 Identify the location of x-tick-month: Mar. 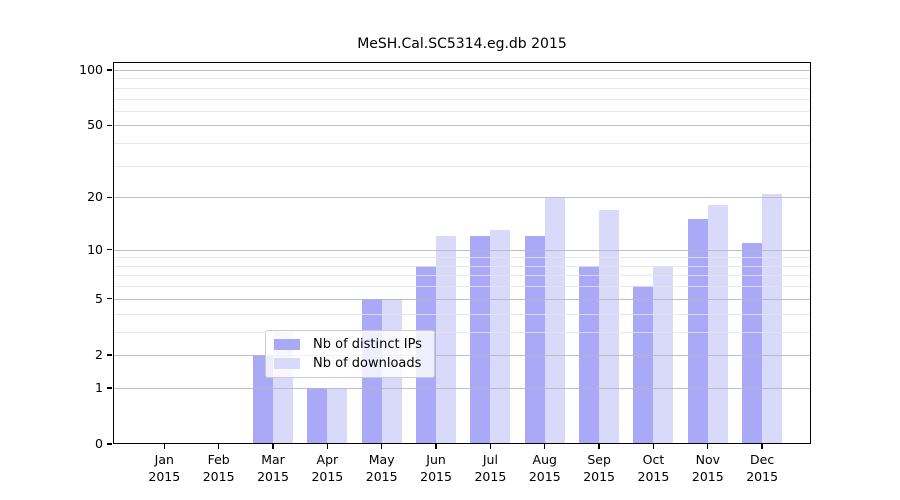
(273, 459).